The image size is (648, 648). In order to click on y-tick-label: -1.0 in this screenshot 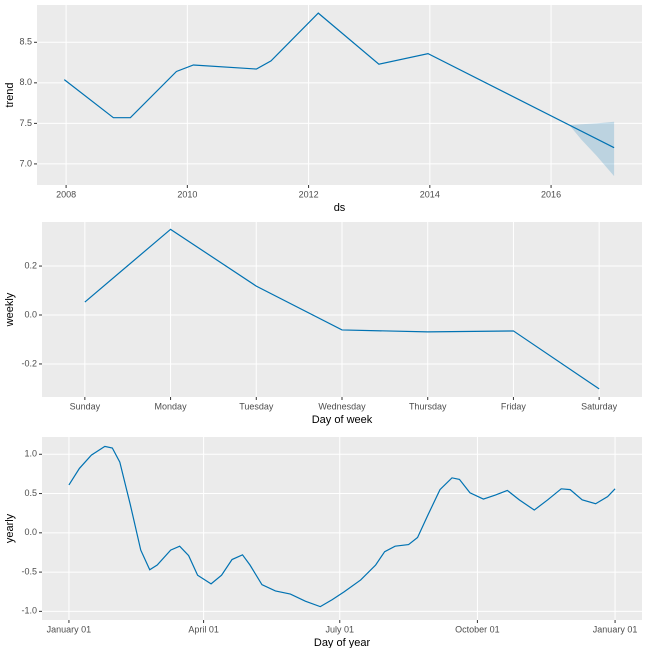, I will do `click(29, 611)`.